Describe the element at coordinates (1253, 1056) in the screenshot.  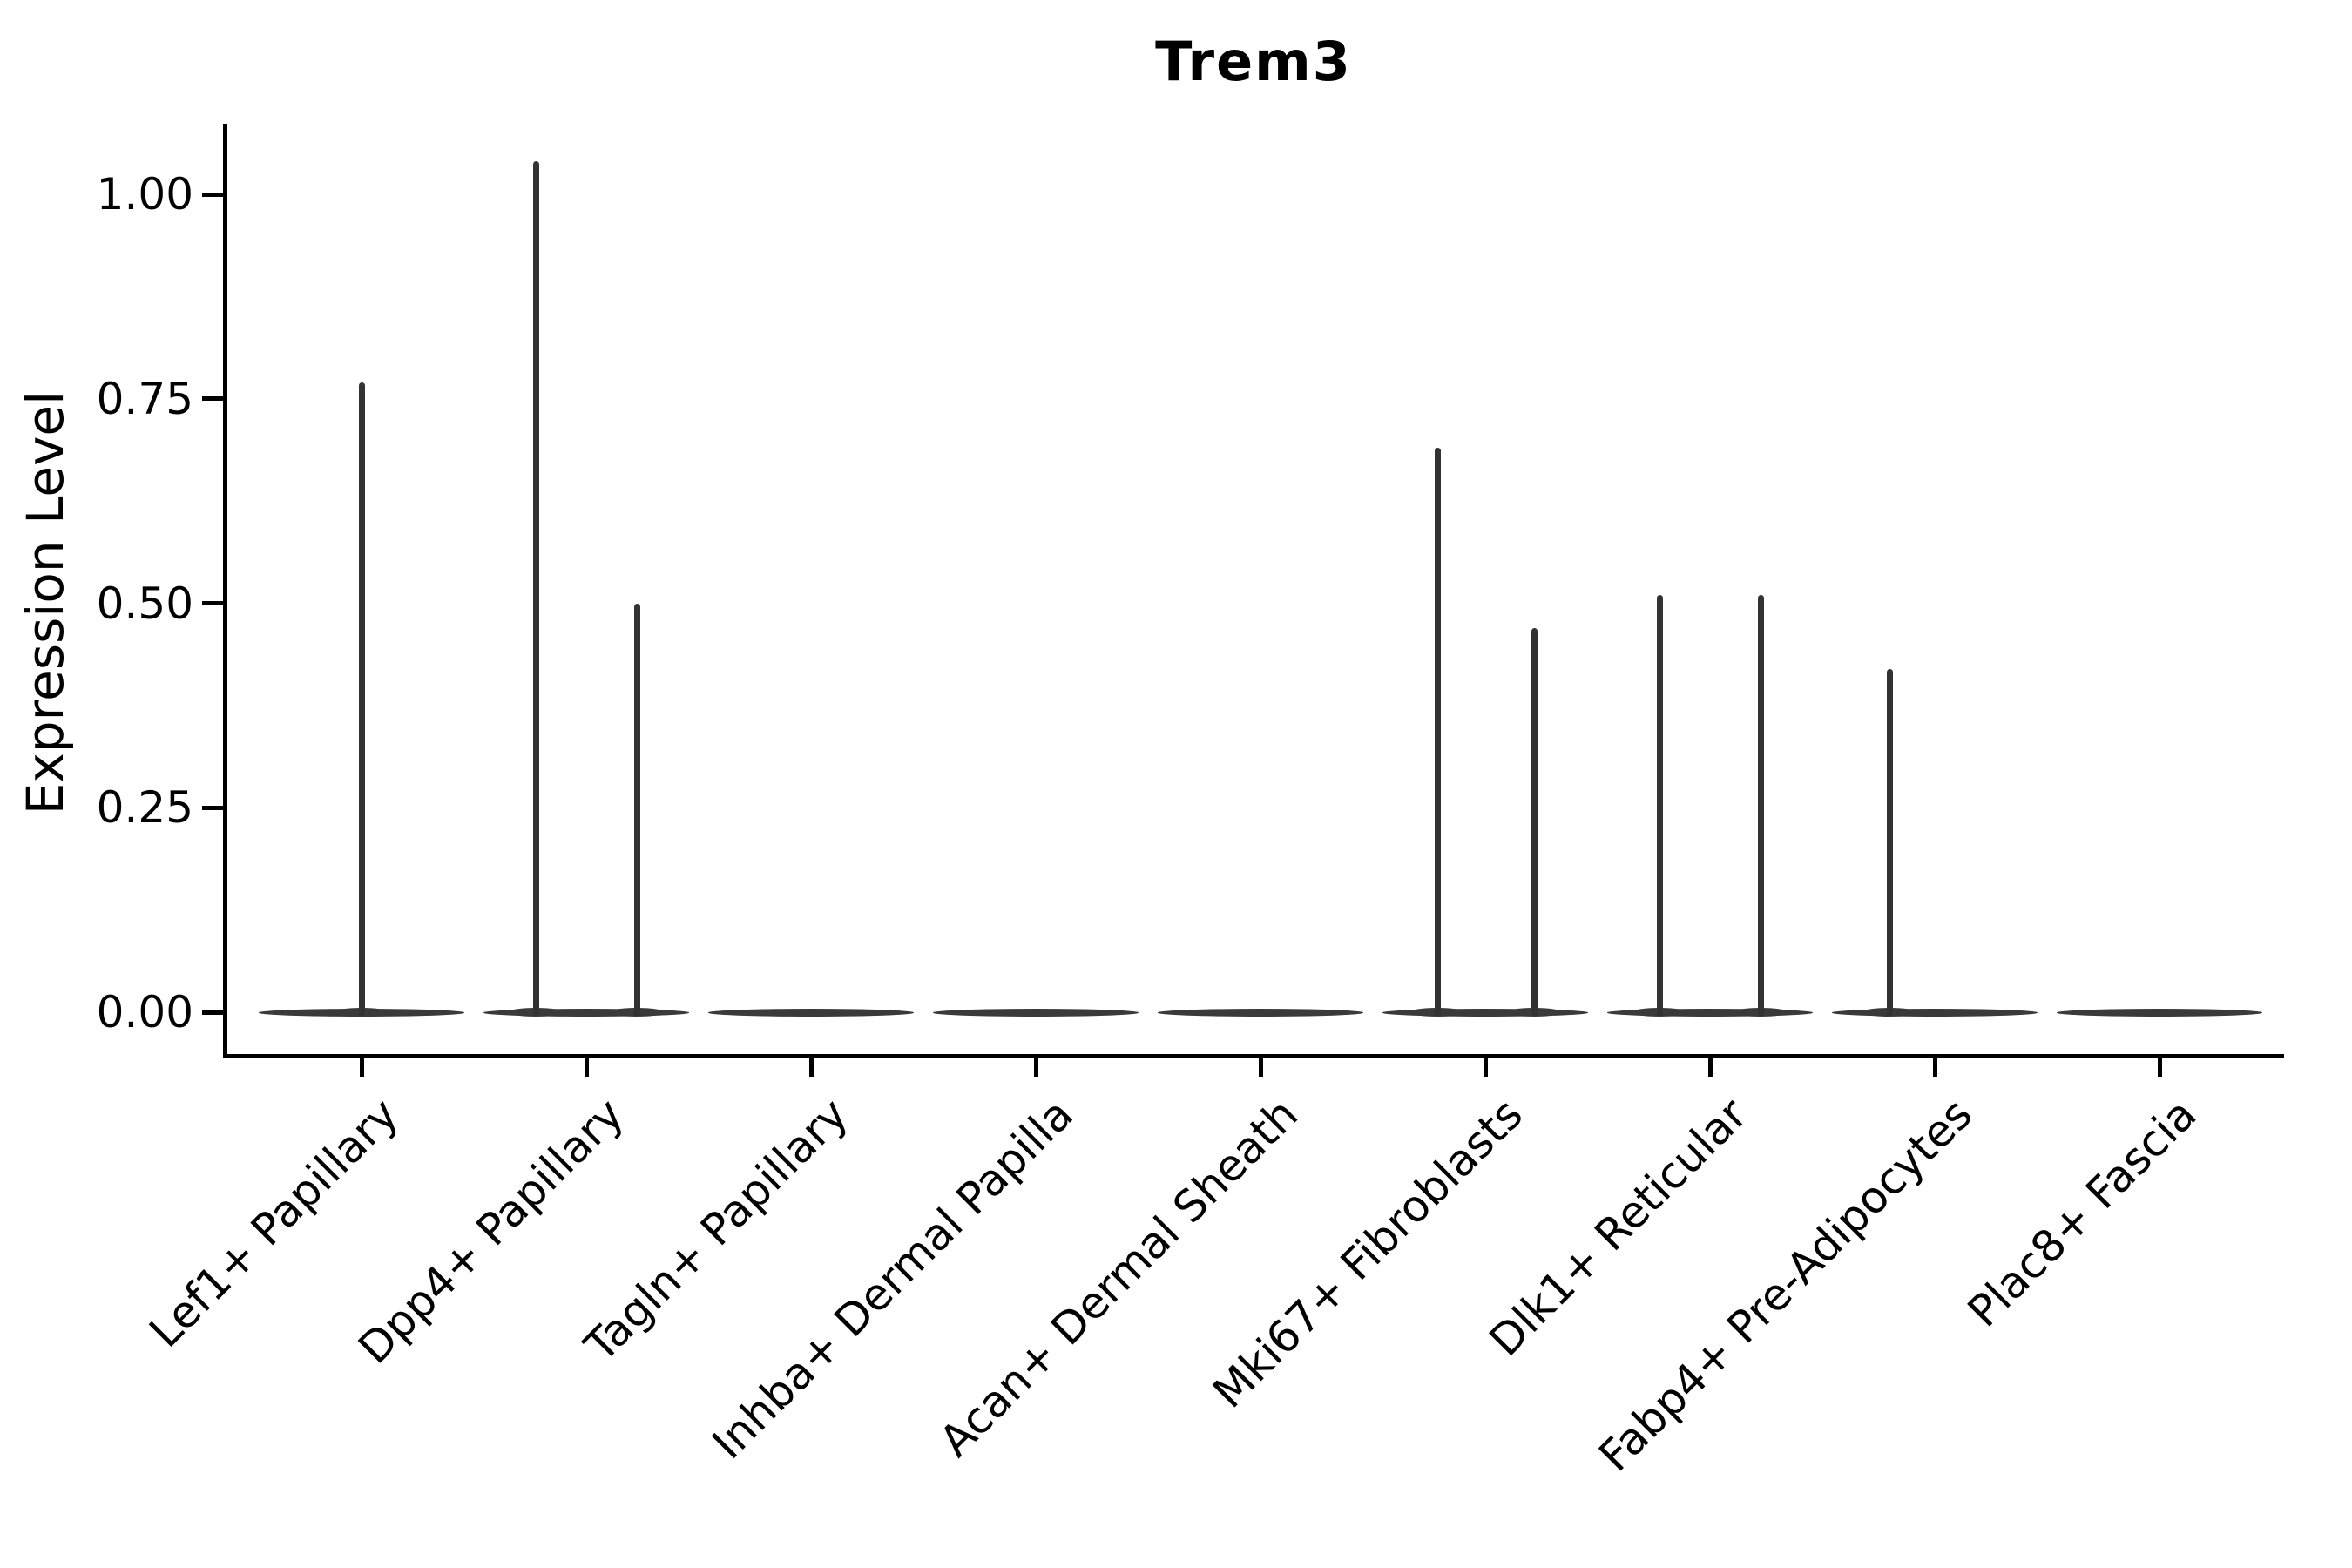
I see `bottom-spine` at that location.